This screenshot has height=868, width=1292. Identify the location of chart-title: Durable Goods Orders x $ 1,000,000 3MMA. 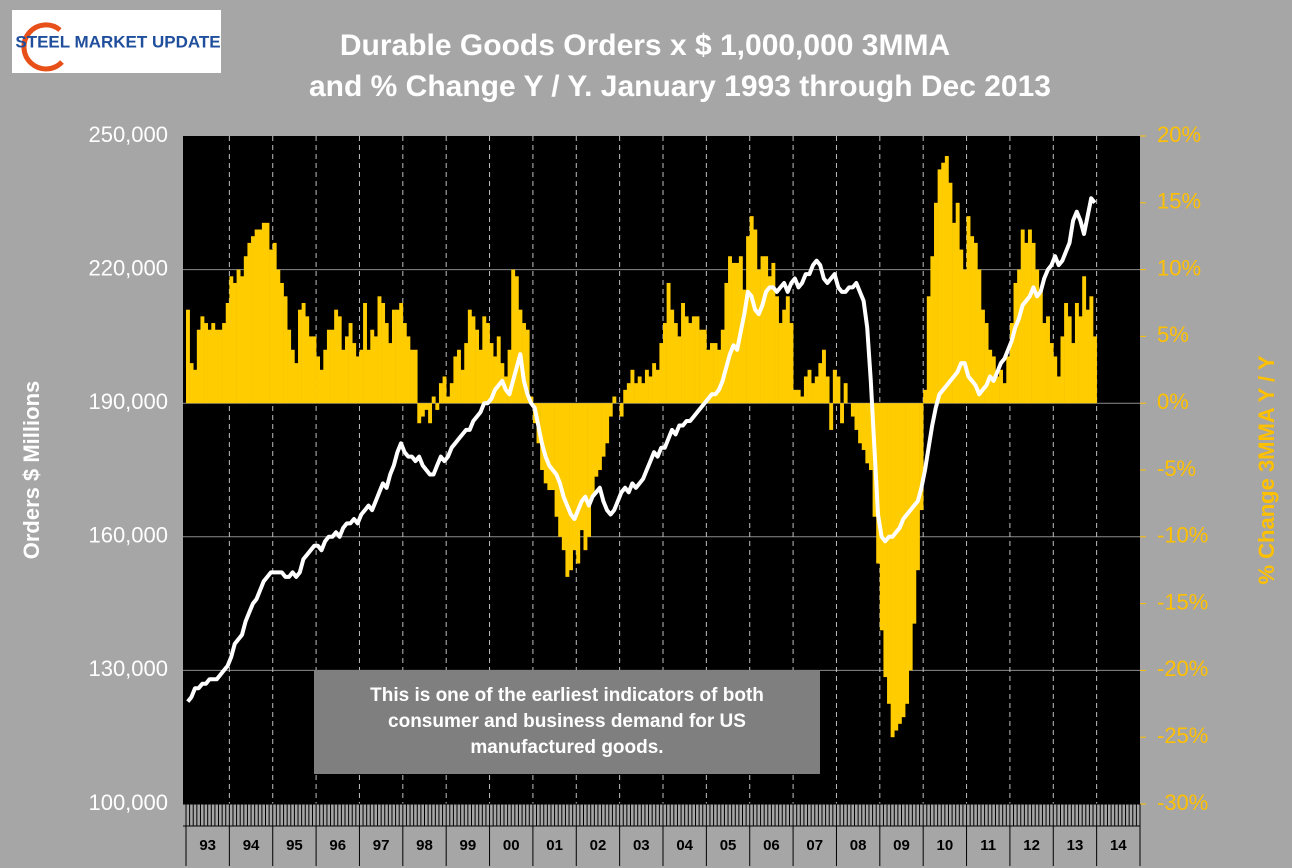
(645, 45).